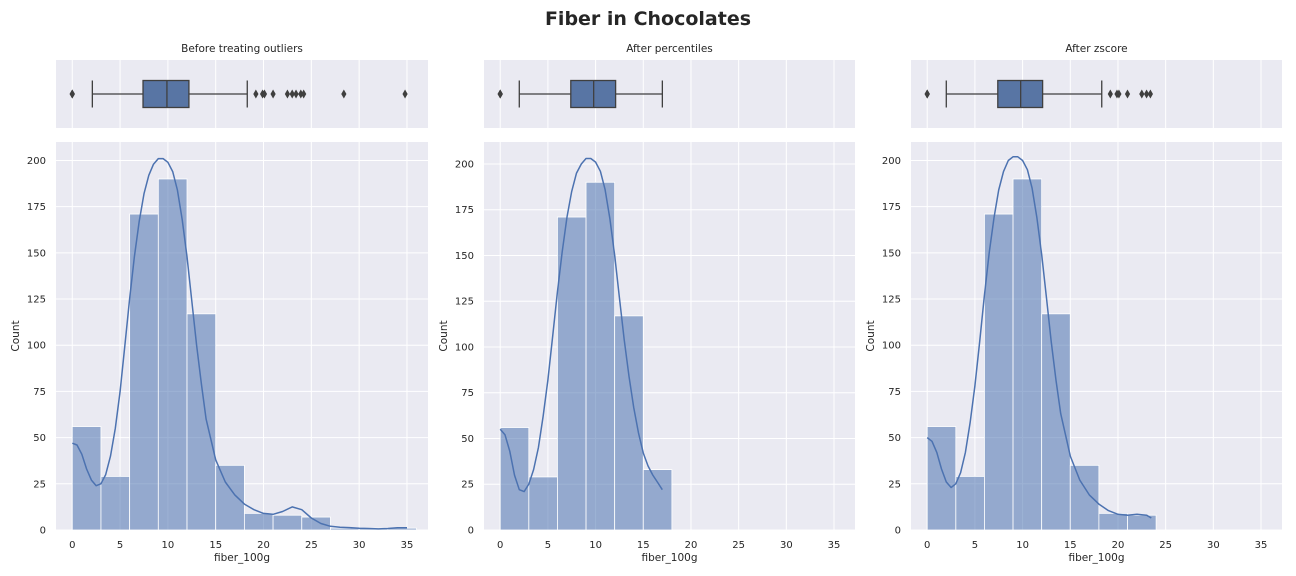  What do you see at coordinates (648, 19) in the screenshot?
I see `figure-title: Fiber in Chocolates` at bounding box center [648, 19].